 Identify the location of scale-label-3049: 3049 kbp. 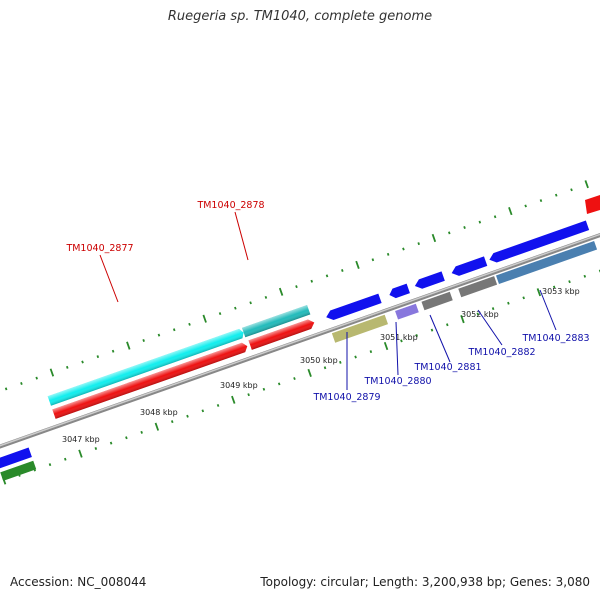
(239, 385).